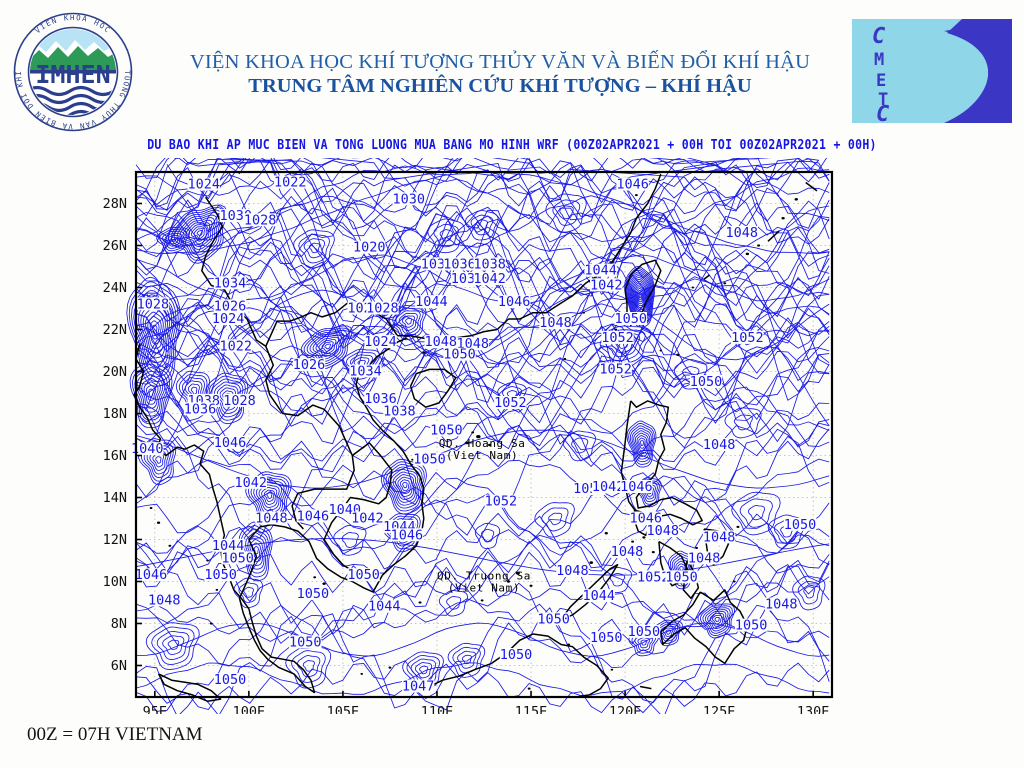 This screenshot has width=1024, height=768. I want to click on center-title: TRUNG TÂM NGHIÊN CỨU KHÍ TƯỢNG – KHÍ HẬU, so click(500, 86).